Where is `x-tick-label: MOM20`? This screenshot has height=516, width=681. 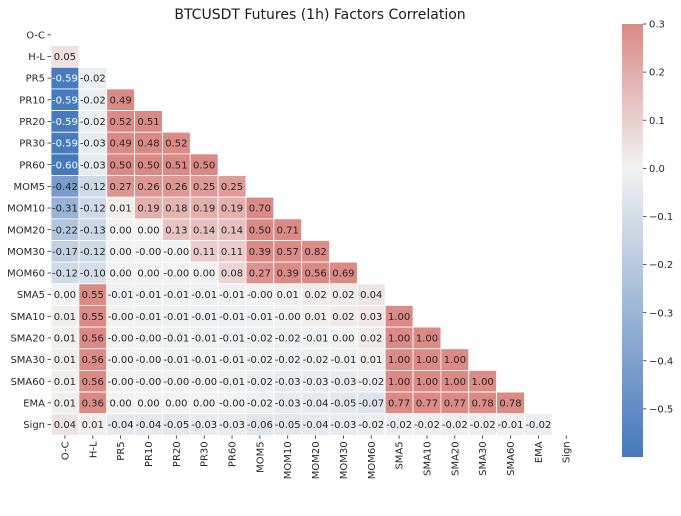 x-tick-label: MOM20 is located at coordinates (316, 460).